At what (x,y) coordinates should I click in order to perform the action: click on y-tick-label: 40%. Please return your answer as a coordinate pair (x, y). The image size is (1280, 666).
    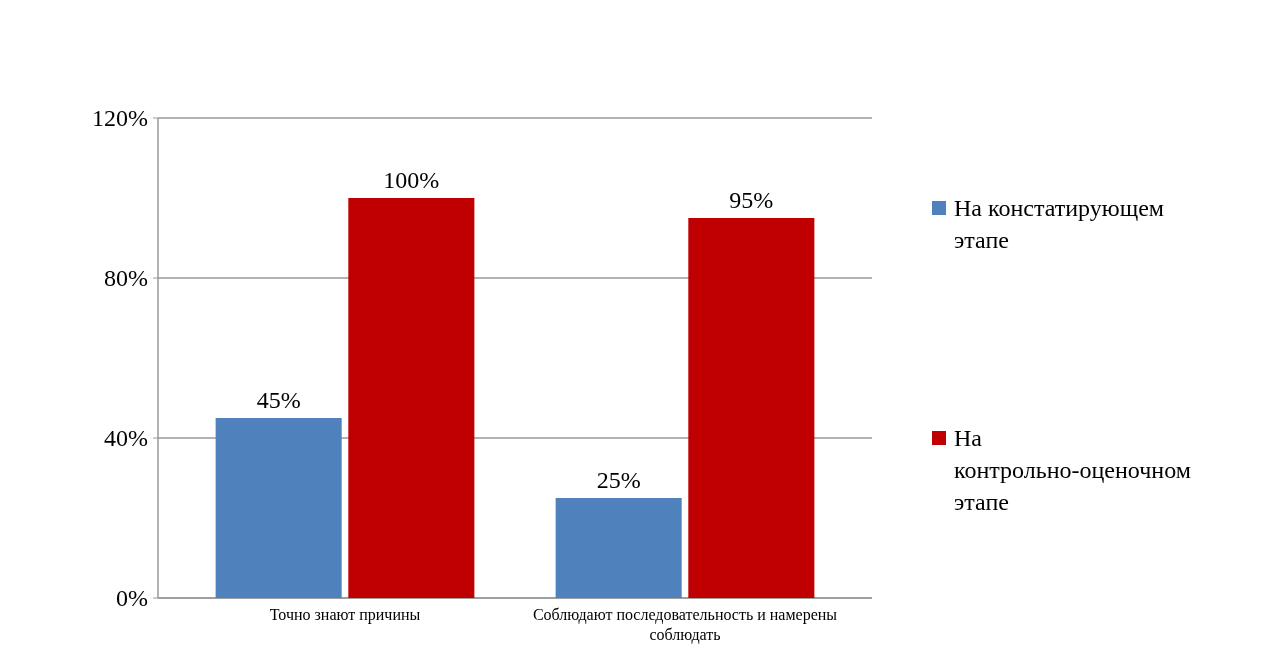
    Looking at the image, I should click on (126, 438).